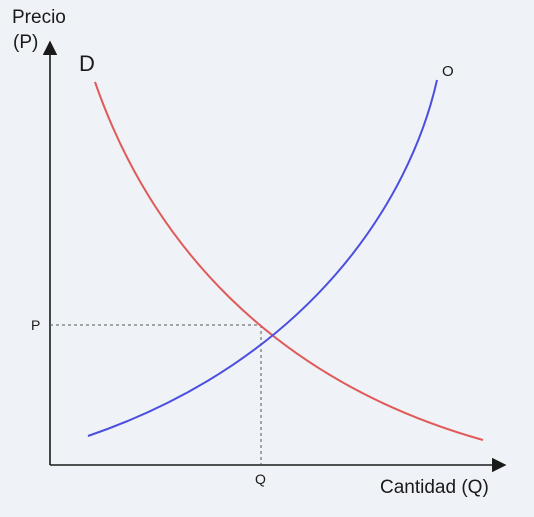  What do you see at coordinates (434, 487) in the screenshot?
I see `x-axis-title: Cantidad (Q)` at bounding box center [434, 487].